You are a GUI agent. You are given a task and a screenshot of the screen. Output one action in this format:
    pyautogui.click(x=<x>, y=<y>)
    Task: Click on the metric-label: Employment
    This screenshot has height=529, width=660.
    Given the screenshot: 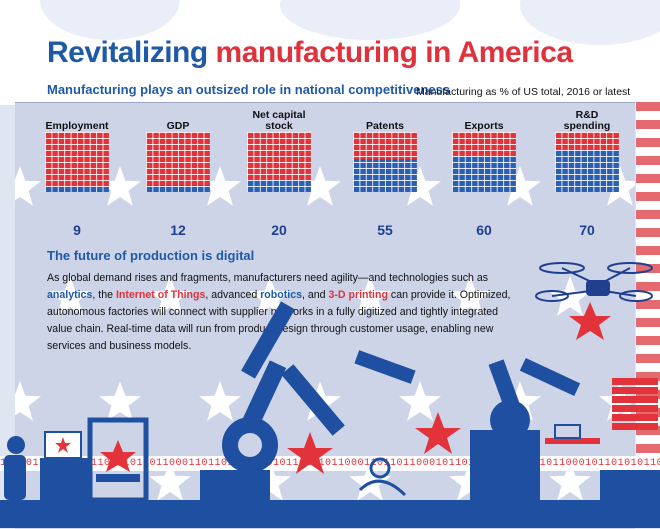 What is the action you would take?
    pyautogui.click(x=77, y=126)
    